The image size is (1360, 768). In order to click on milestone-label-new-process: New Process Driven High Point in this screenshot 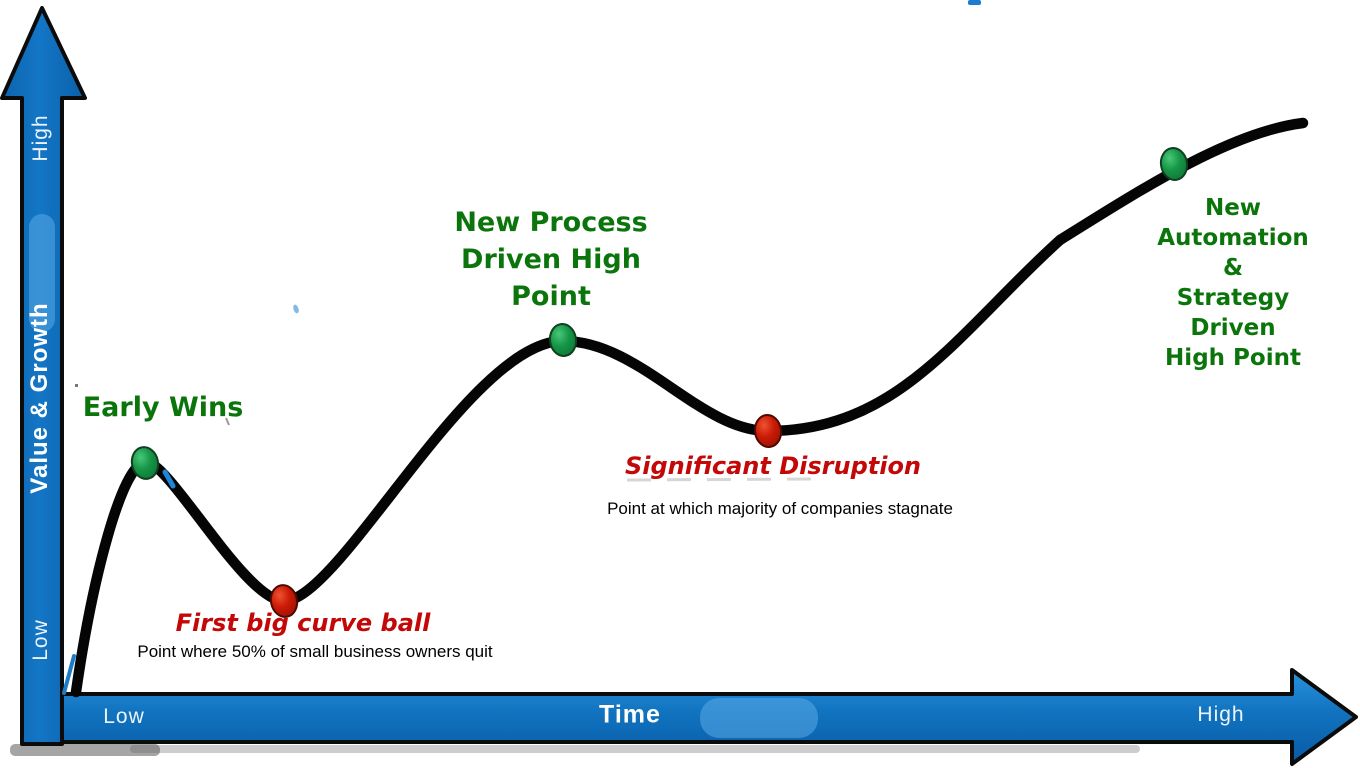, I will do `click(551, 259)`.